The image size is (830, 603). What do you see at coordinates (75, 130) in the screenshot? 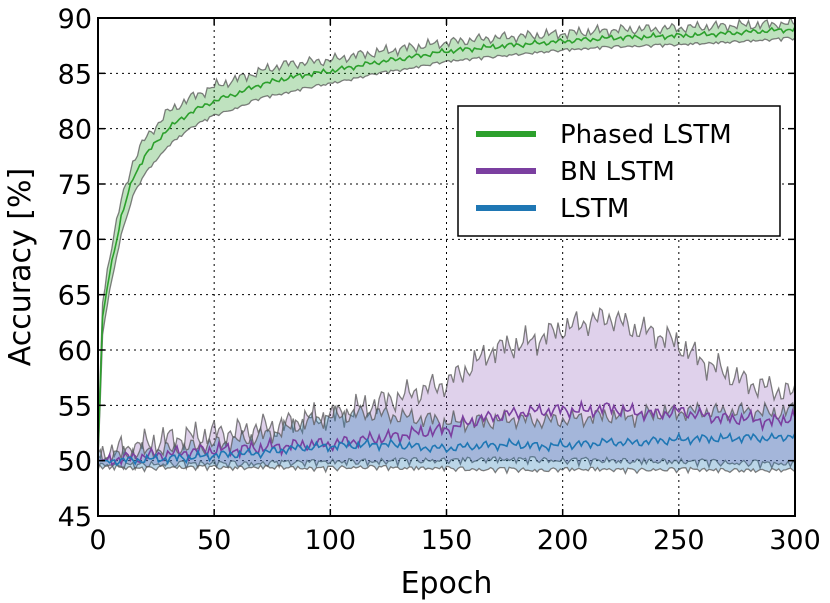
I see `y-tick-label: 80` at bounding box center [75, 130].